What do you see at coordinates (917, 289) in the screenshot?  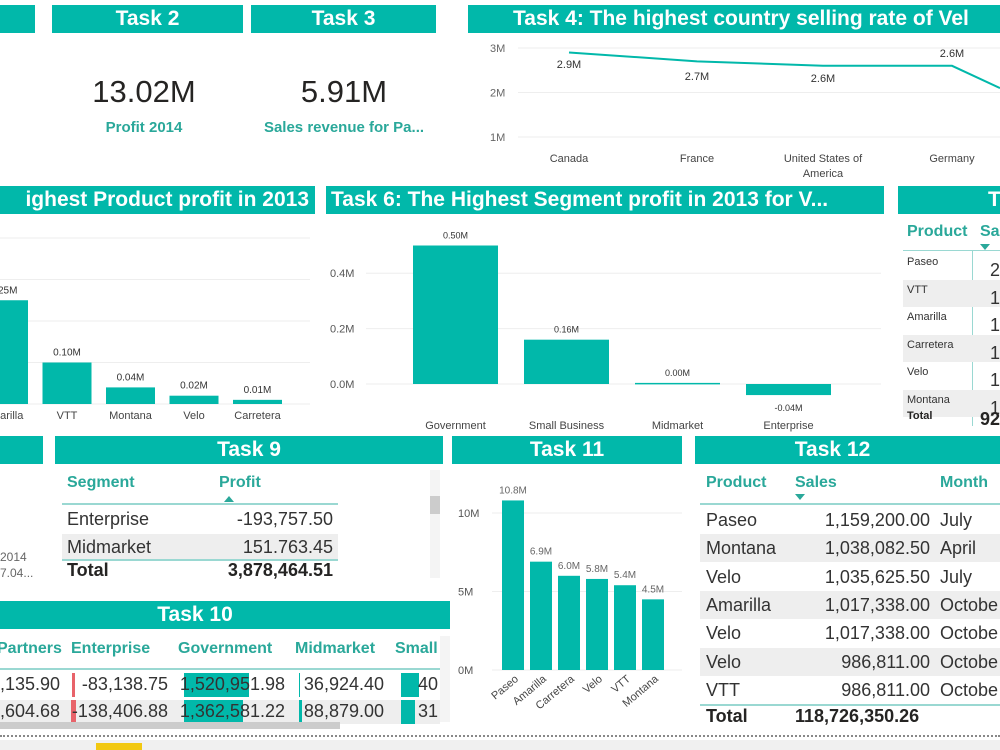 I see `table-cell: VTT` at bounding box center [917, 289].